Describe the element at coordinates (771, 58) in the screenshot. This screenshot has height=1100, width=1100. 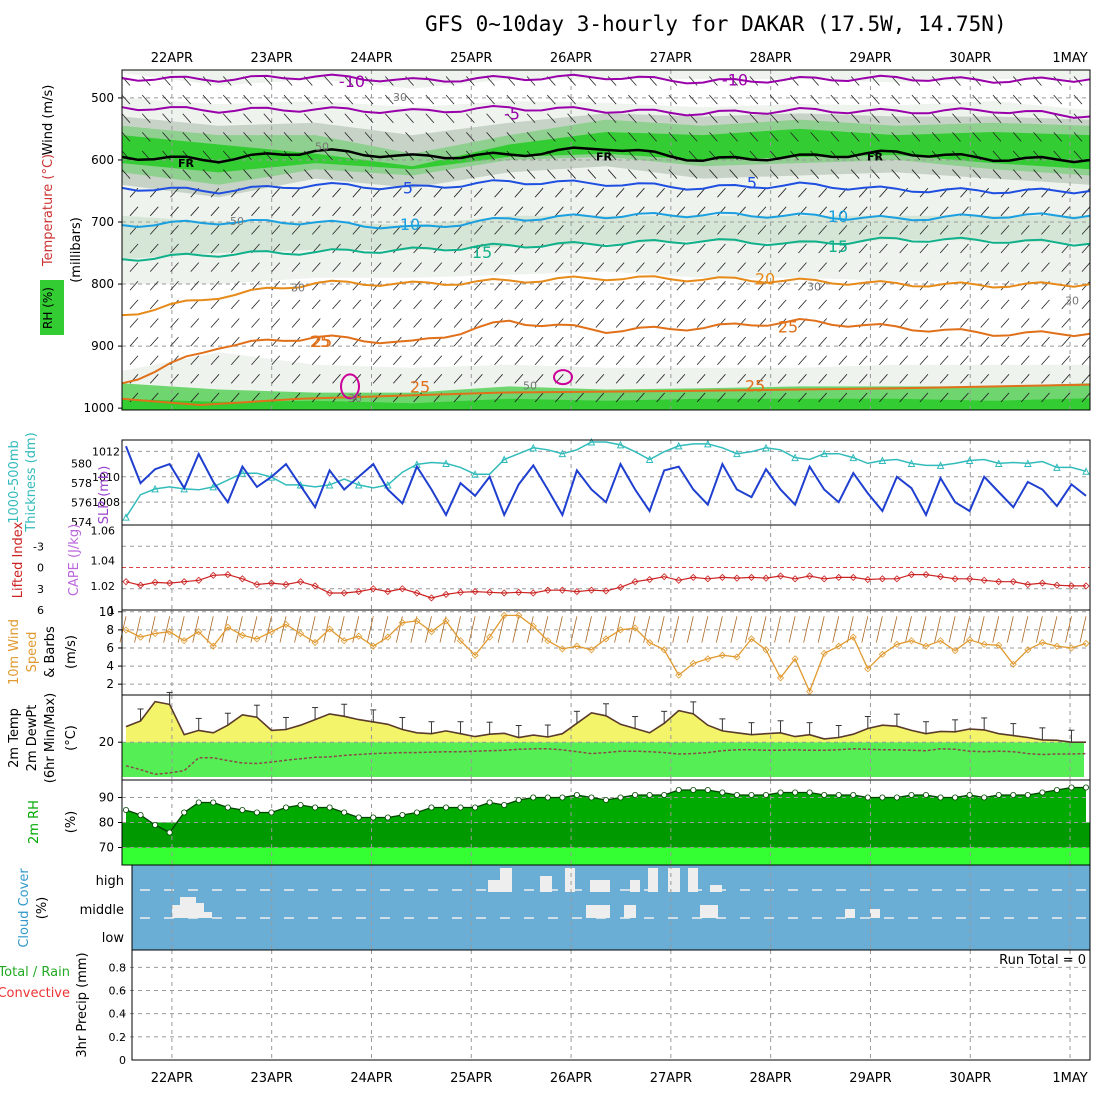
I see `date-label-top: 28APR` at that location.